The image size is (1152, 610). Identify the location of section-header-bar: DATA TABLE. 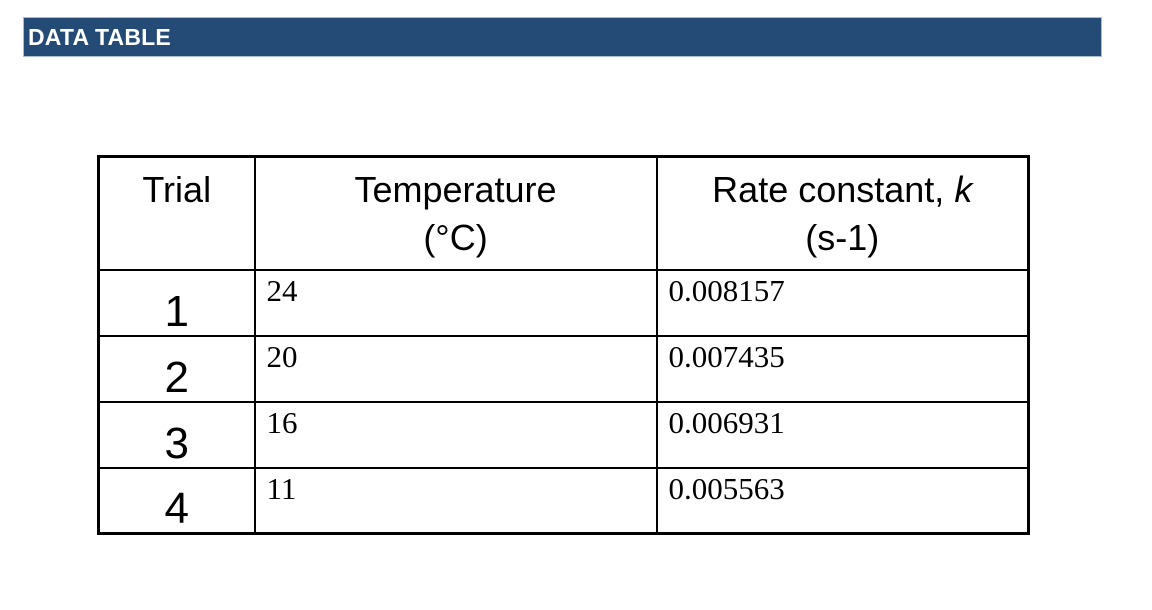
(562, 37).